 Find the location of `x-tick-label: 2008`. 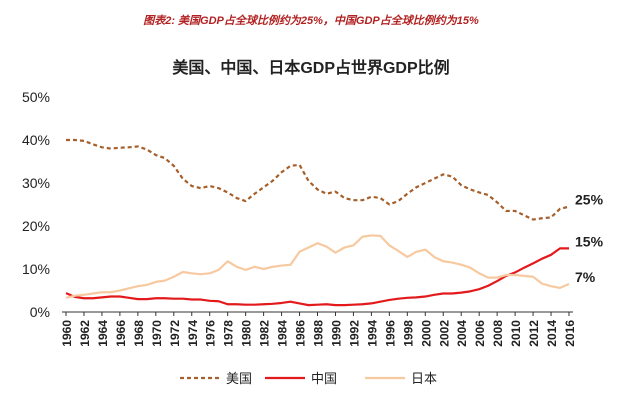

x-tick-label: 2008 is located at coordinates (498, 333).